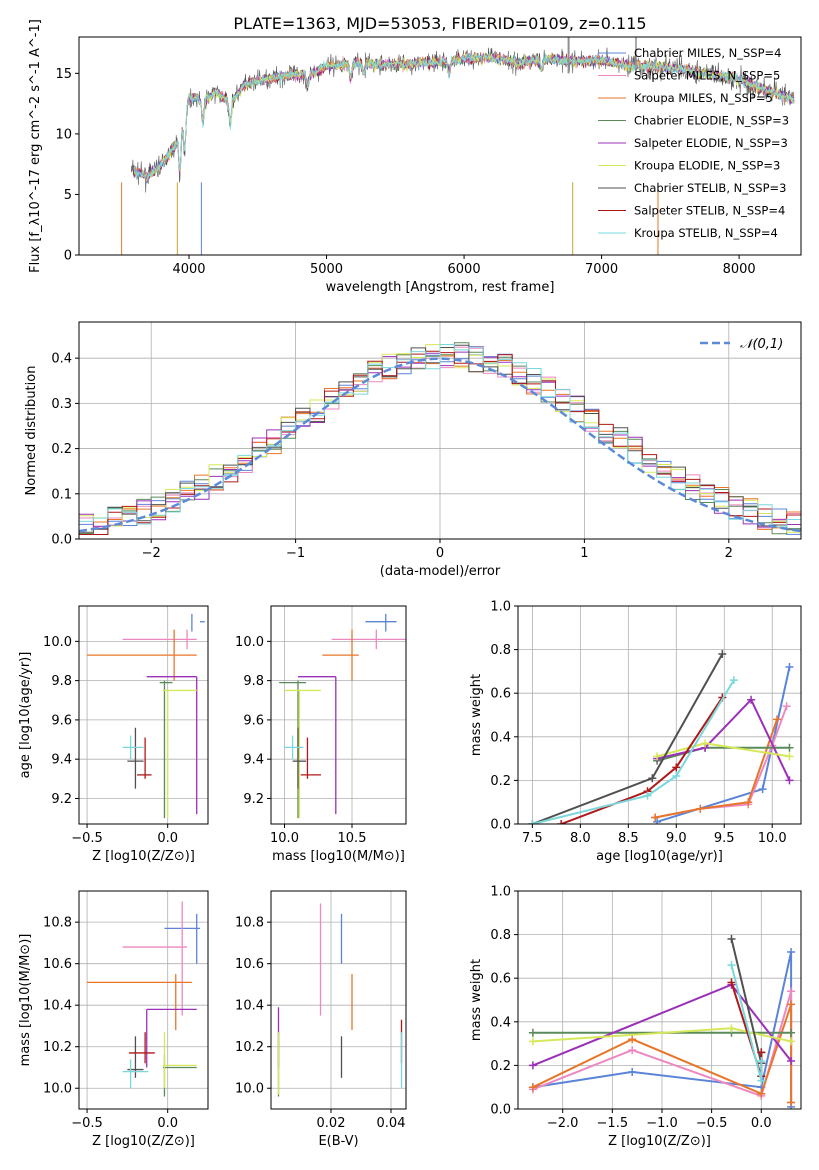 This screenshot has height=1170, width=819. I want to click on y-tick-label: 9.2, so click(61, 799).